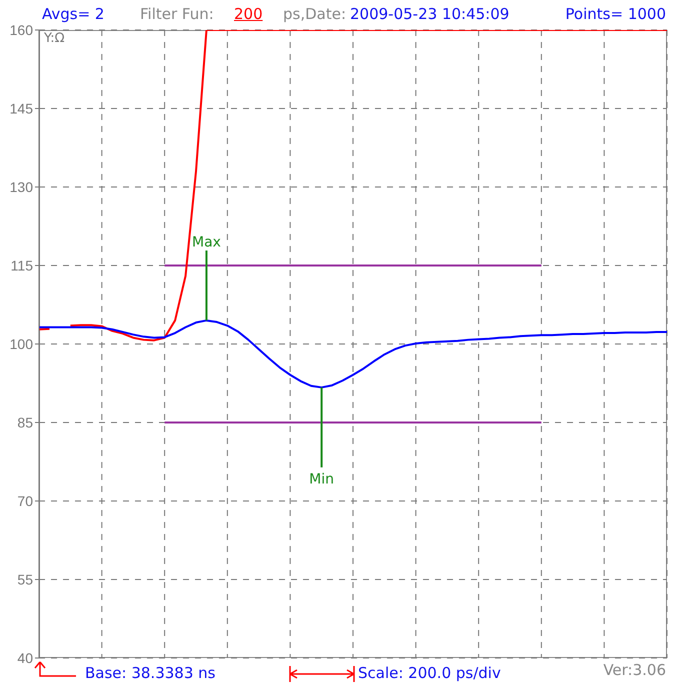  Describe the element at coordinates (22, 30) in the screenshot. I see `y-tick-label: 160` at that location.